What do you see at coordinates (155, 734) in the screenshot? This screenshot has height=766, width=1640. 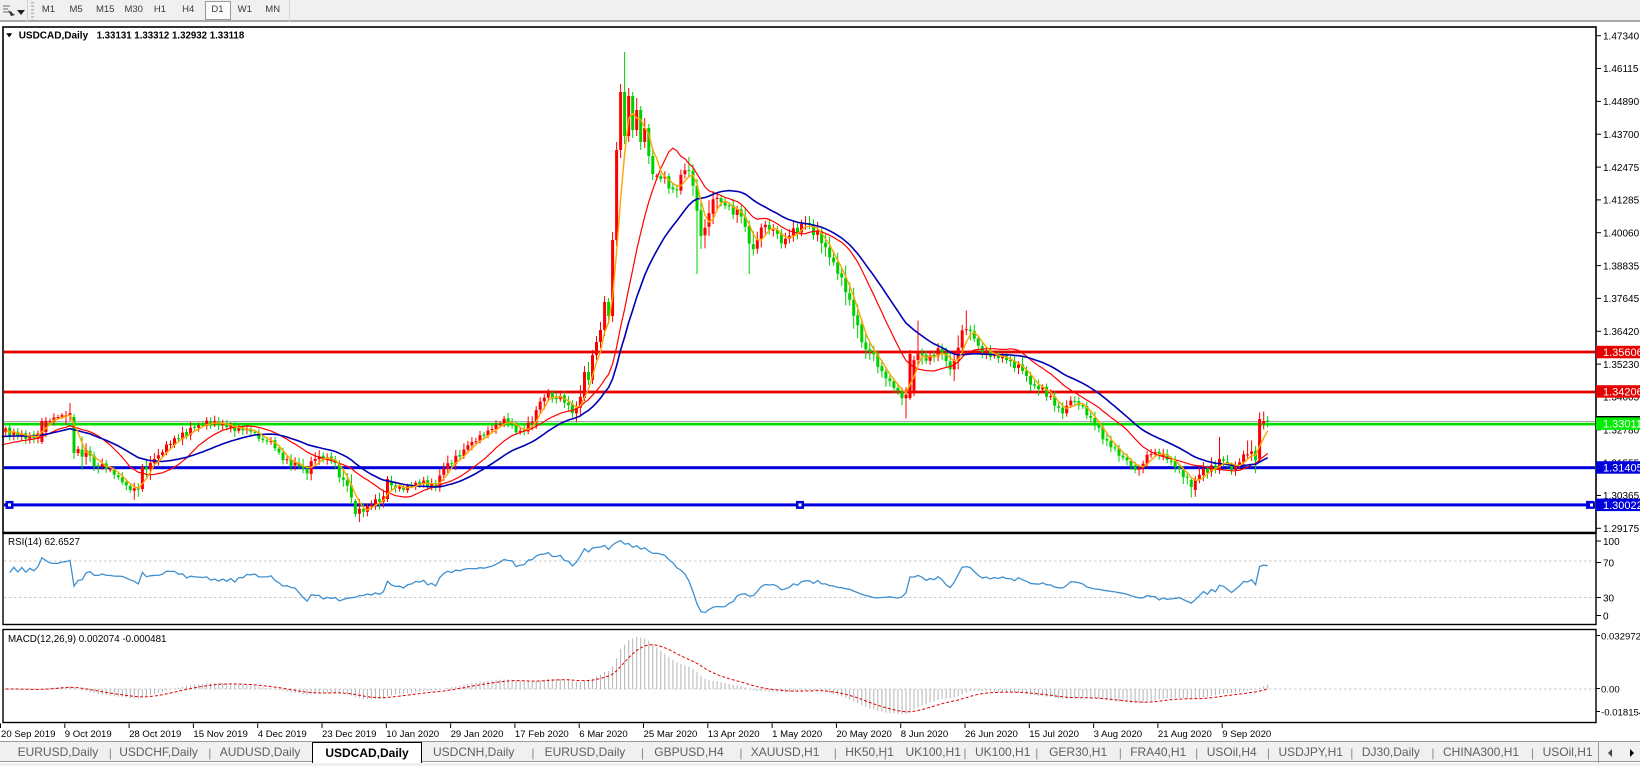 I see `svg-text: 28 Oct 2019` at bounding box center [155, 734].